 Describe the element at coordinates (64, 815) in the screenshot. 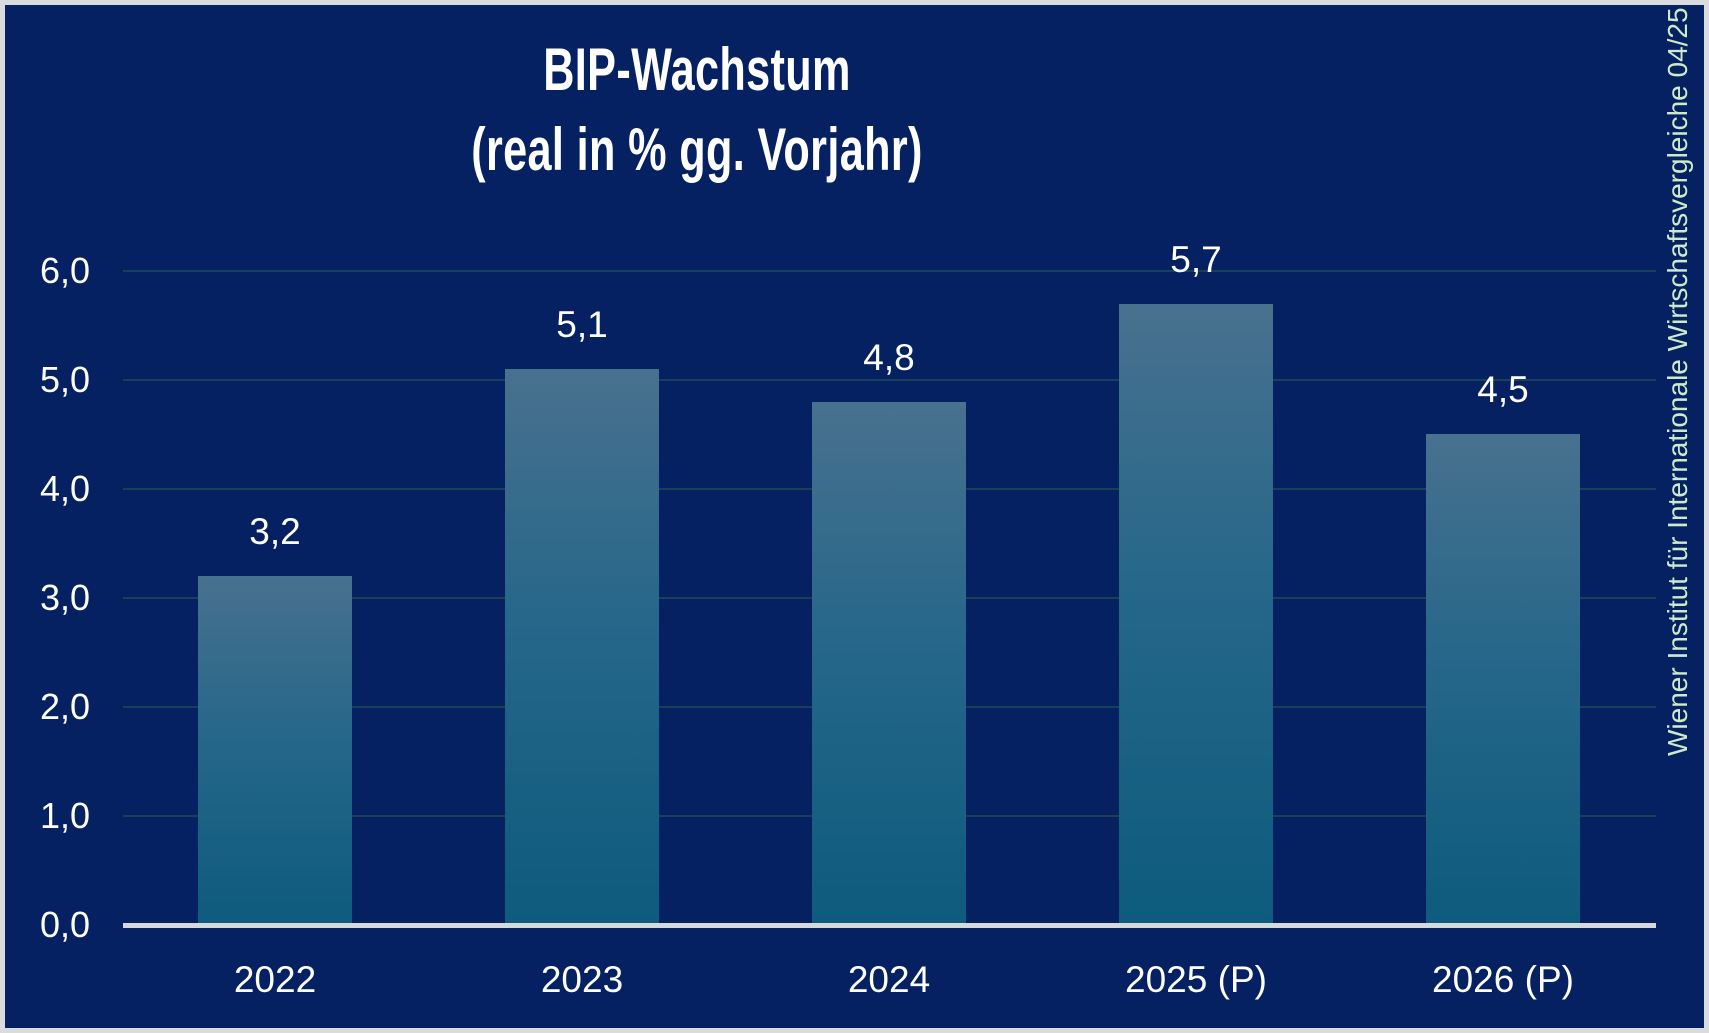

I see `y-tick-label: 1,0` at that location.